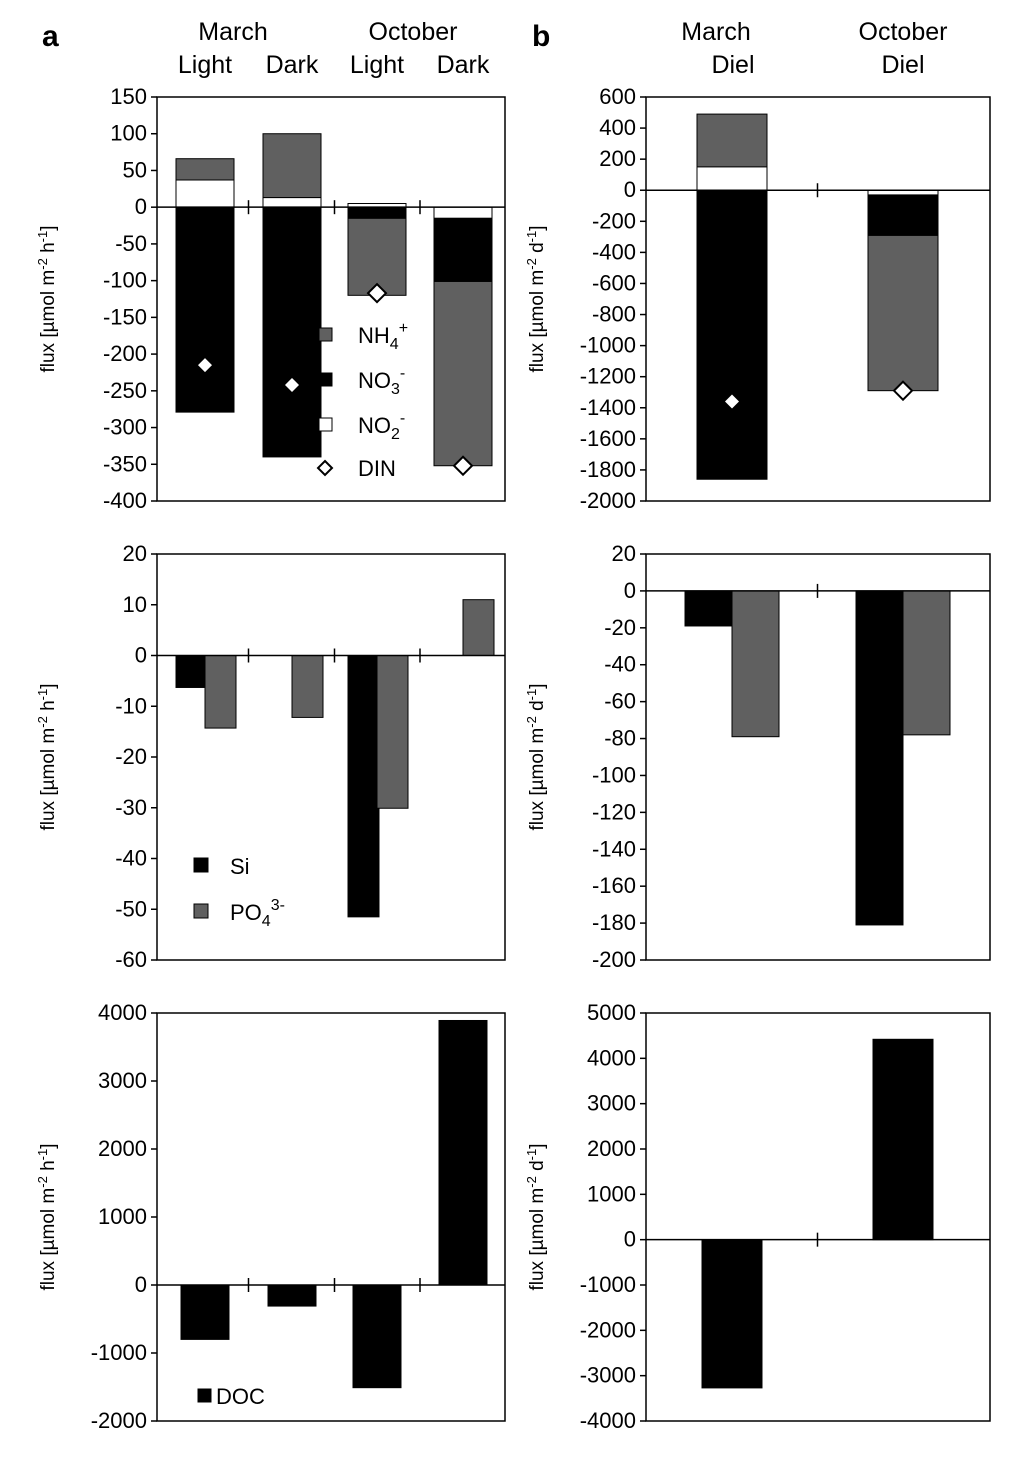  Describe the element at coordinates (240, 1396) in the screenshot. I see `legend-label-doc: DOC` at that location.